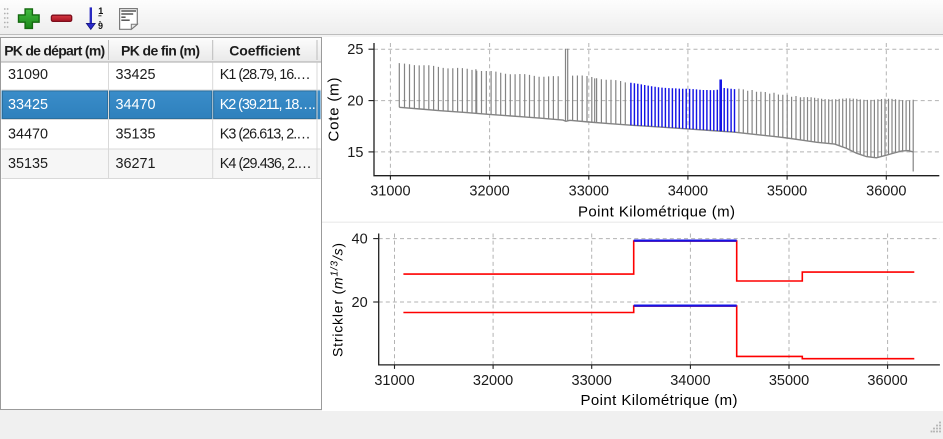  What do you see at coordinates (355, 153) in the screenshot?
I see `svg-text: 15` at bounding box center [355, 153].